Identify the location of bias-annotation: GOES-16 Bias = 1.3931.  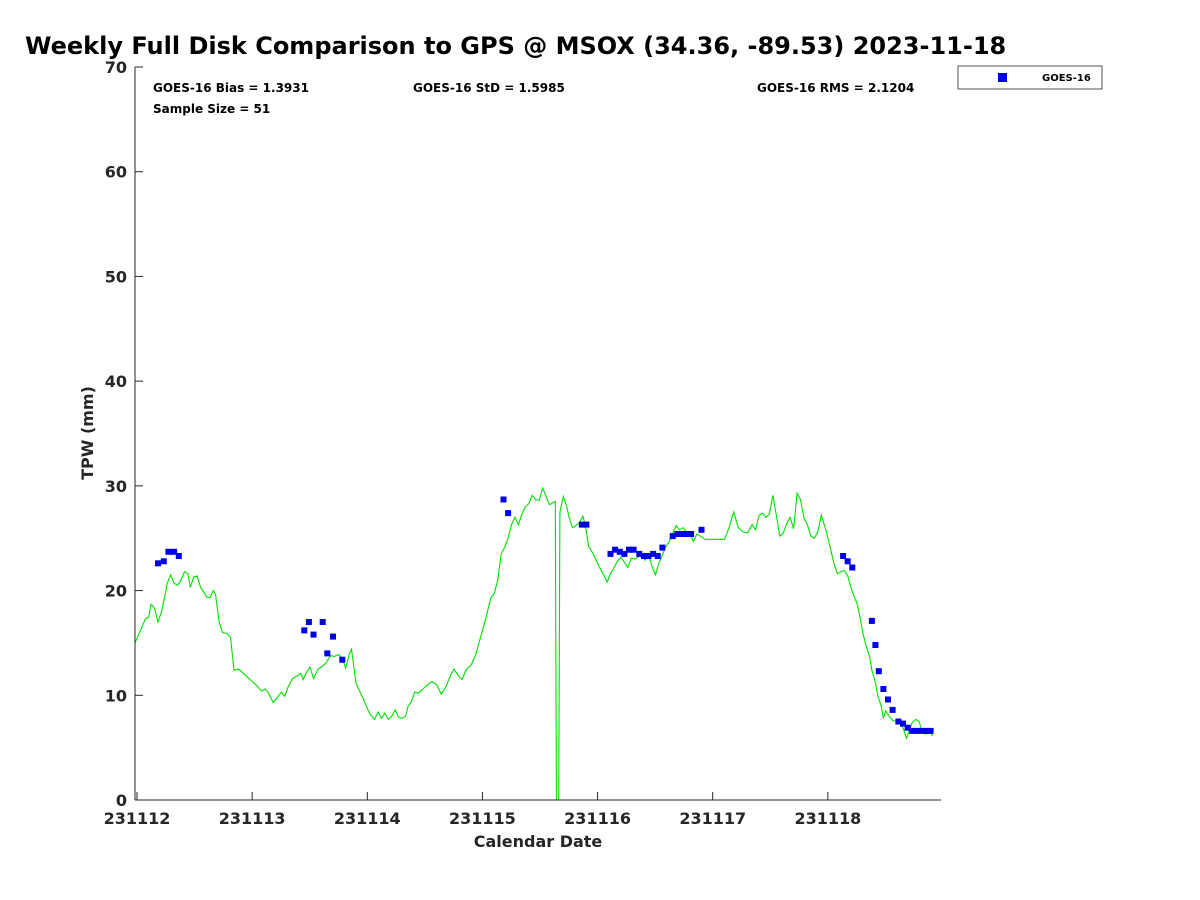
(231, 88).